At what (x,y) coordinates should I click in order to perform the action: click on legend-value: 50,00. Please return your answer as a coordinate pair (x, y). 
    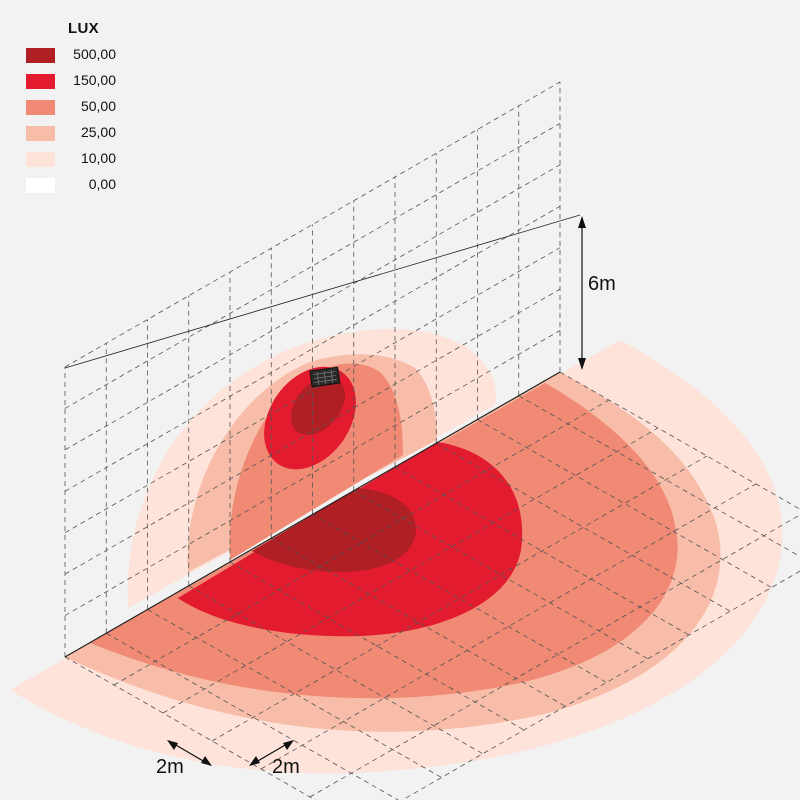
    Looking at the image, I should click on (98, 106).